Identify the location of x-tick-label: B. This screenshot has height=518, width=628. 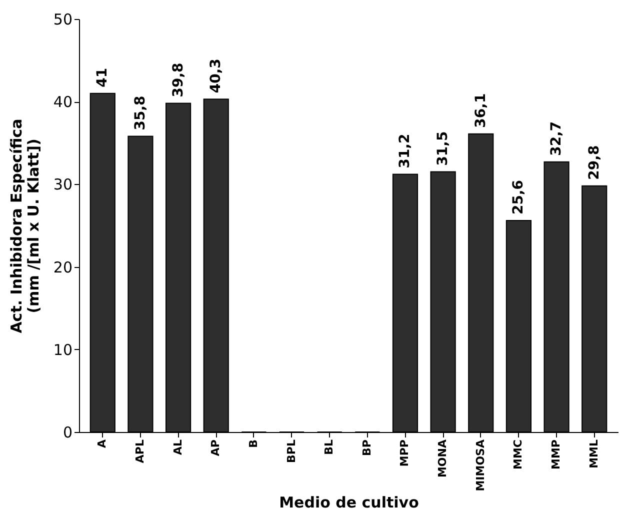
(253, 444).